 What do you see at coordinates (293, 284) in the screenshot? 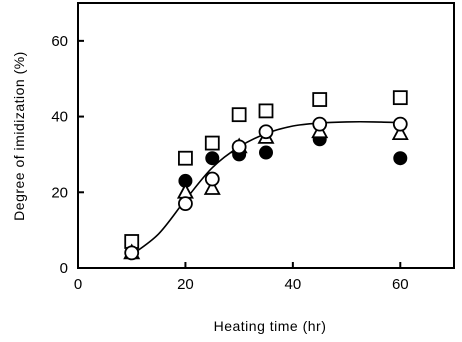
I see `x-tick-label: 40` at bounding box center [293, 284].